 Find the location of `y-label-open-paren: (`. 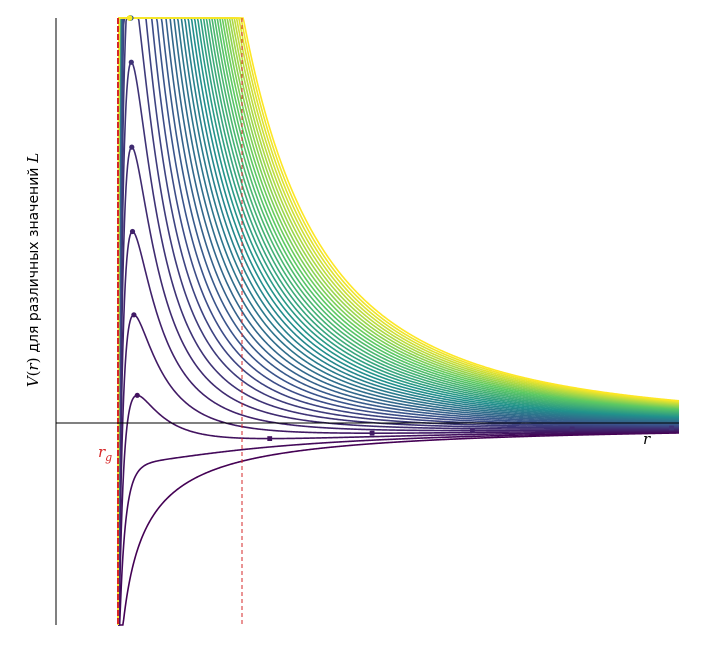

y-label-open-paren: ( is located at coordinates (33, 373).